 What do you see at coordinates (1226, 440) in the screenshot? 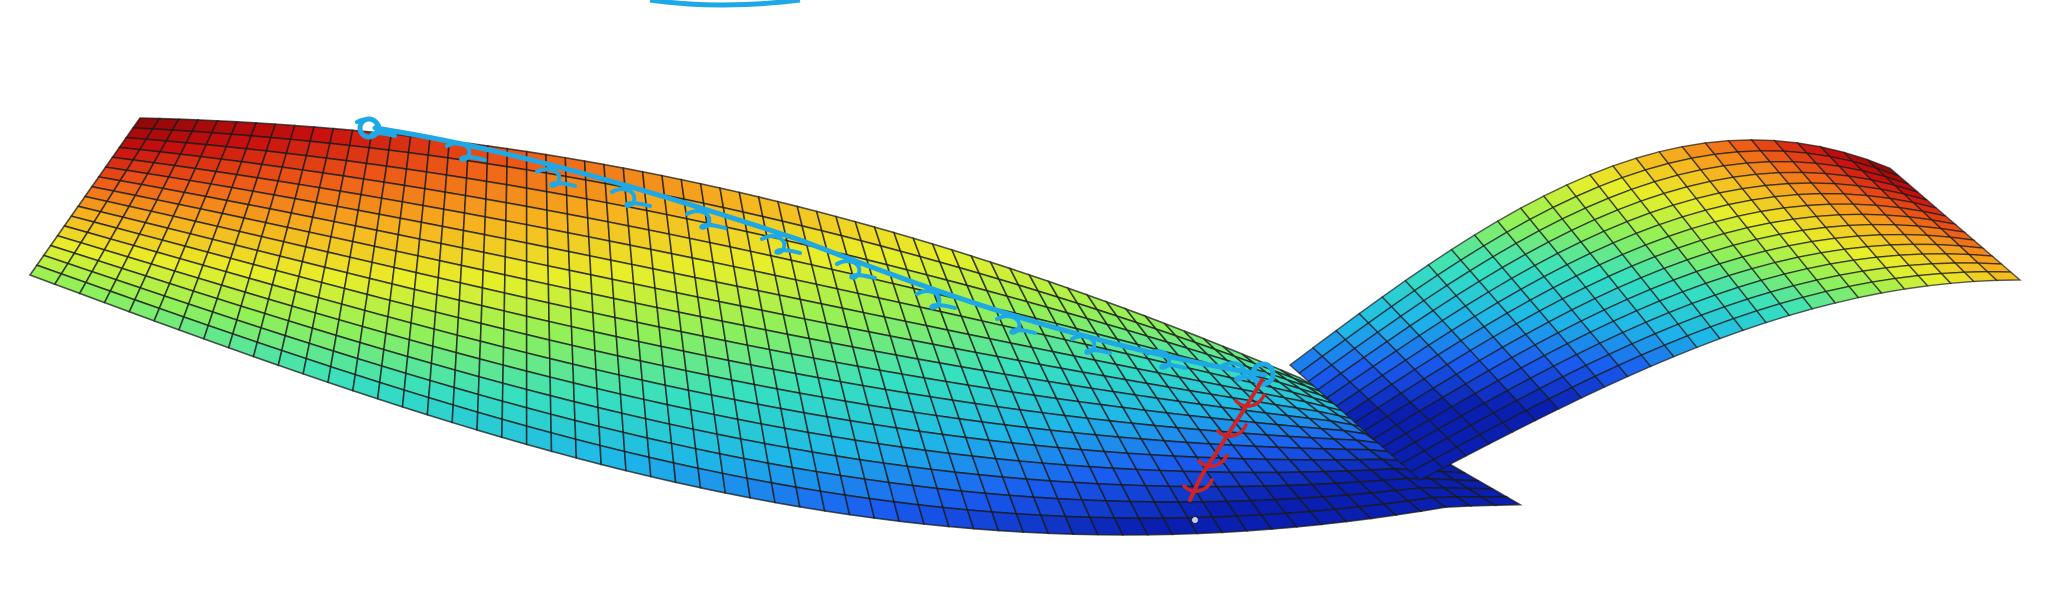
I see `trajectory-line-red` at bounding box center [1226, 440].